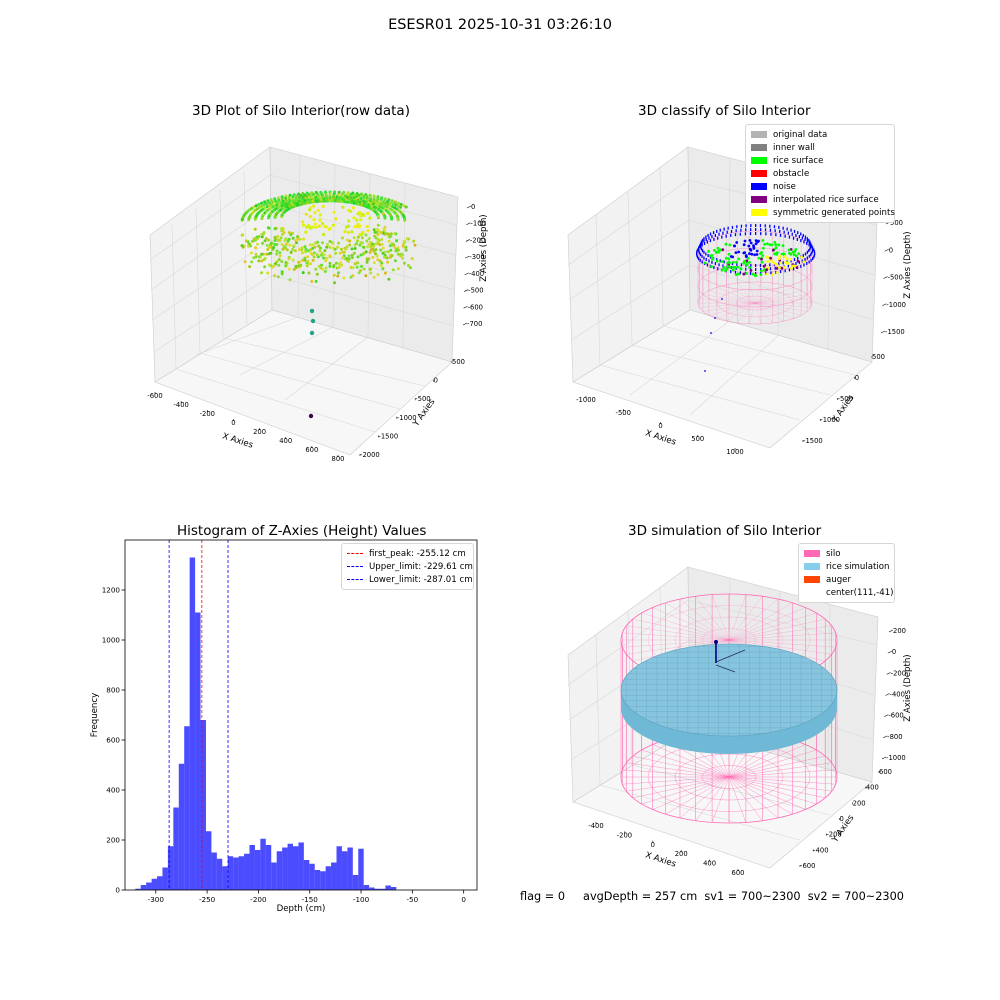  What do you see at coordinates (887, 694) in the screenshot?
I see `simulation-z-tick-mark` at bounding box center [887, 694].